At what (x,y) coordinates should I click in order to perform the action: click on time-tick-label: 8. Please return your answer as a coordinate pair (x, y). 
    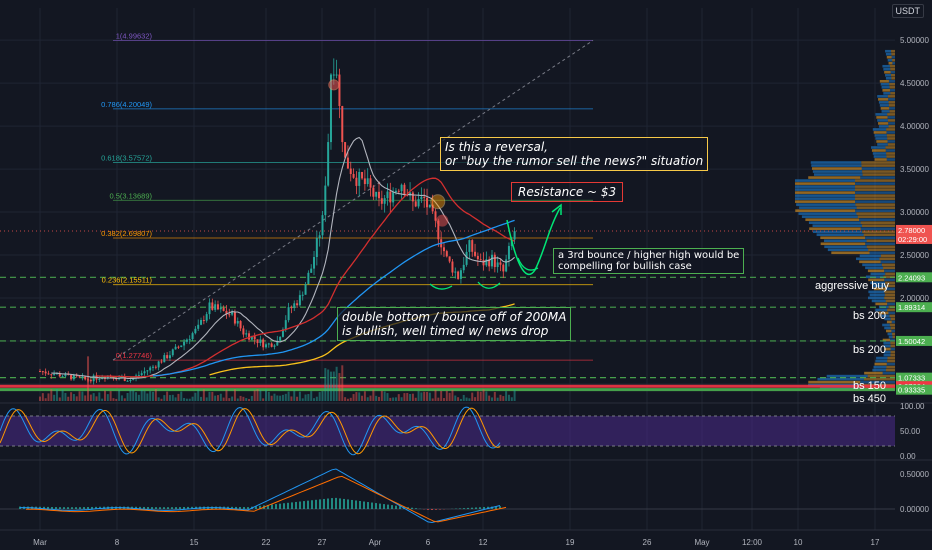
    Looking at the image, I should click on (117, 542).